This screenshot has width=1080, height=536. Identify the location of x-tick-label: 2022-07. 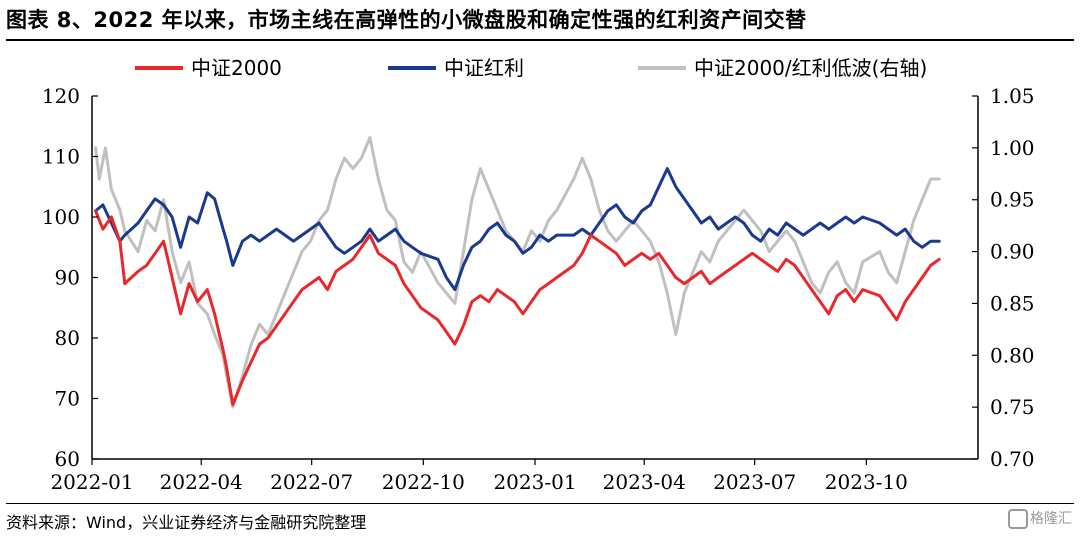
(311, 482).